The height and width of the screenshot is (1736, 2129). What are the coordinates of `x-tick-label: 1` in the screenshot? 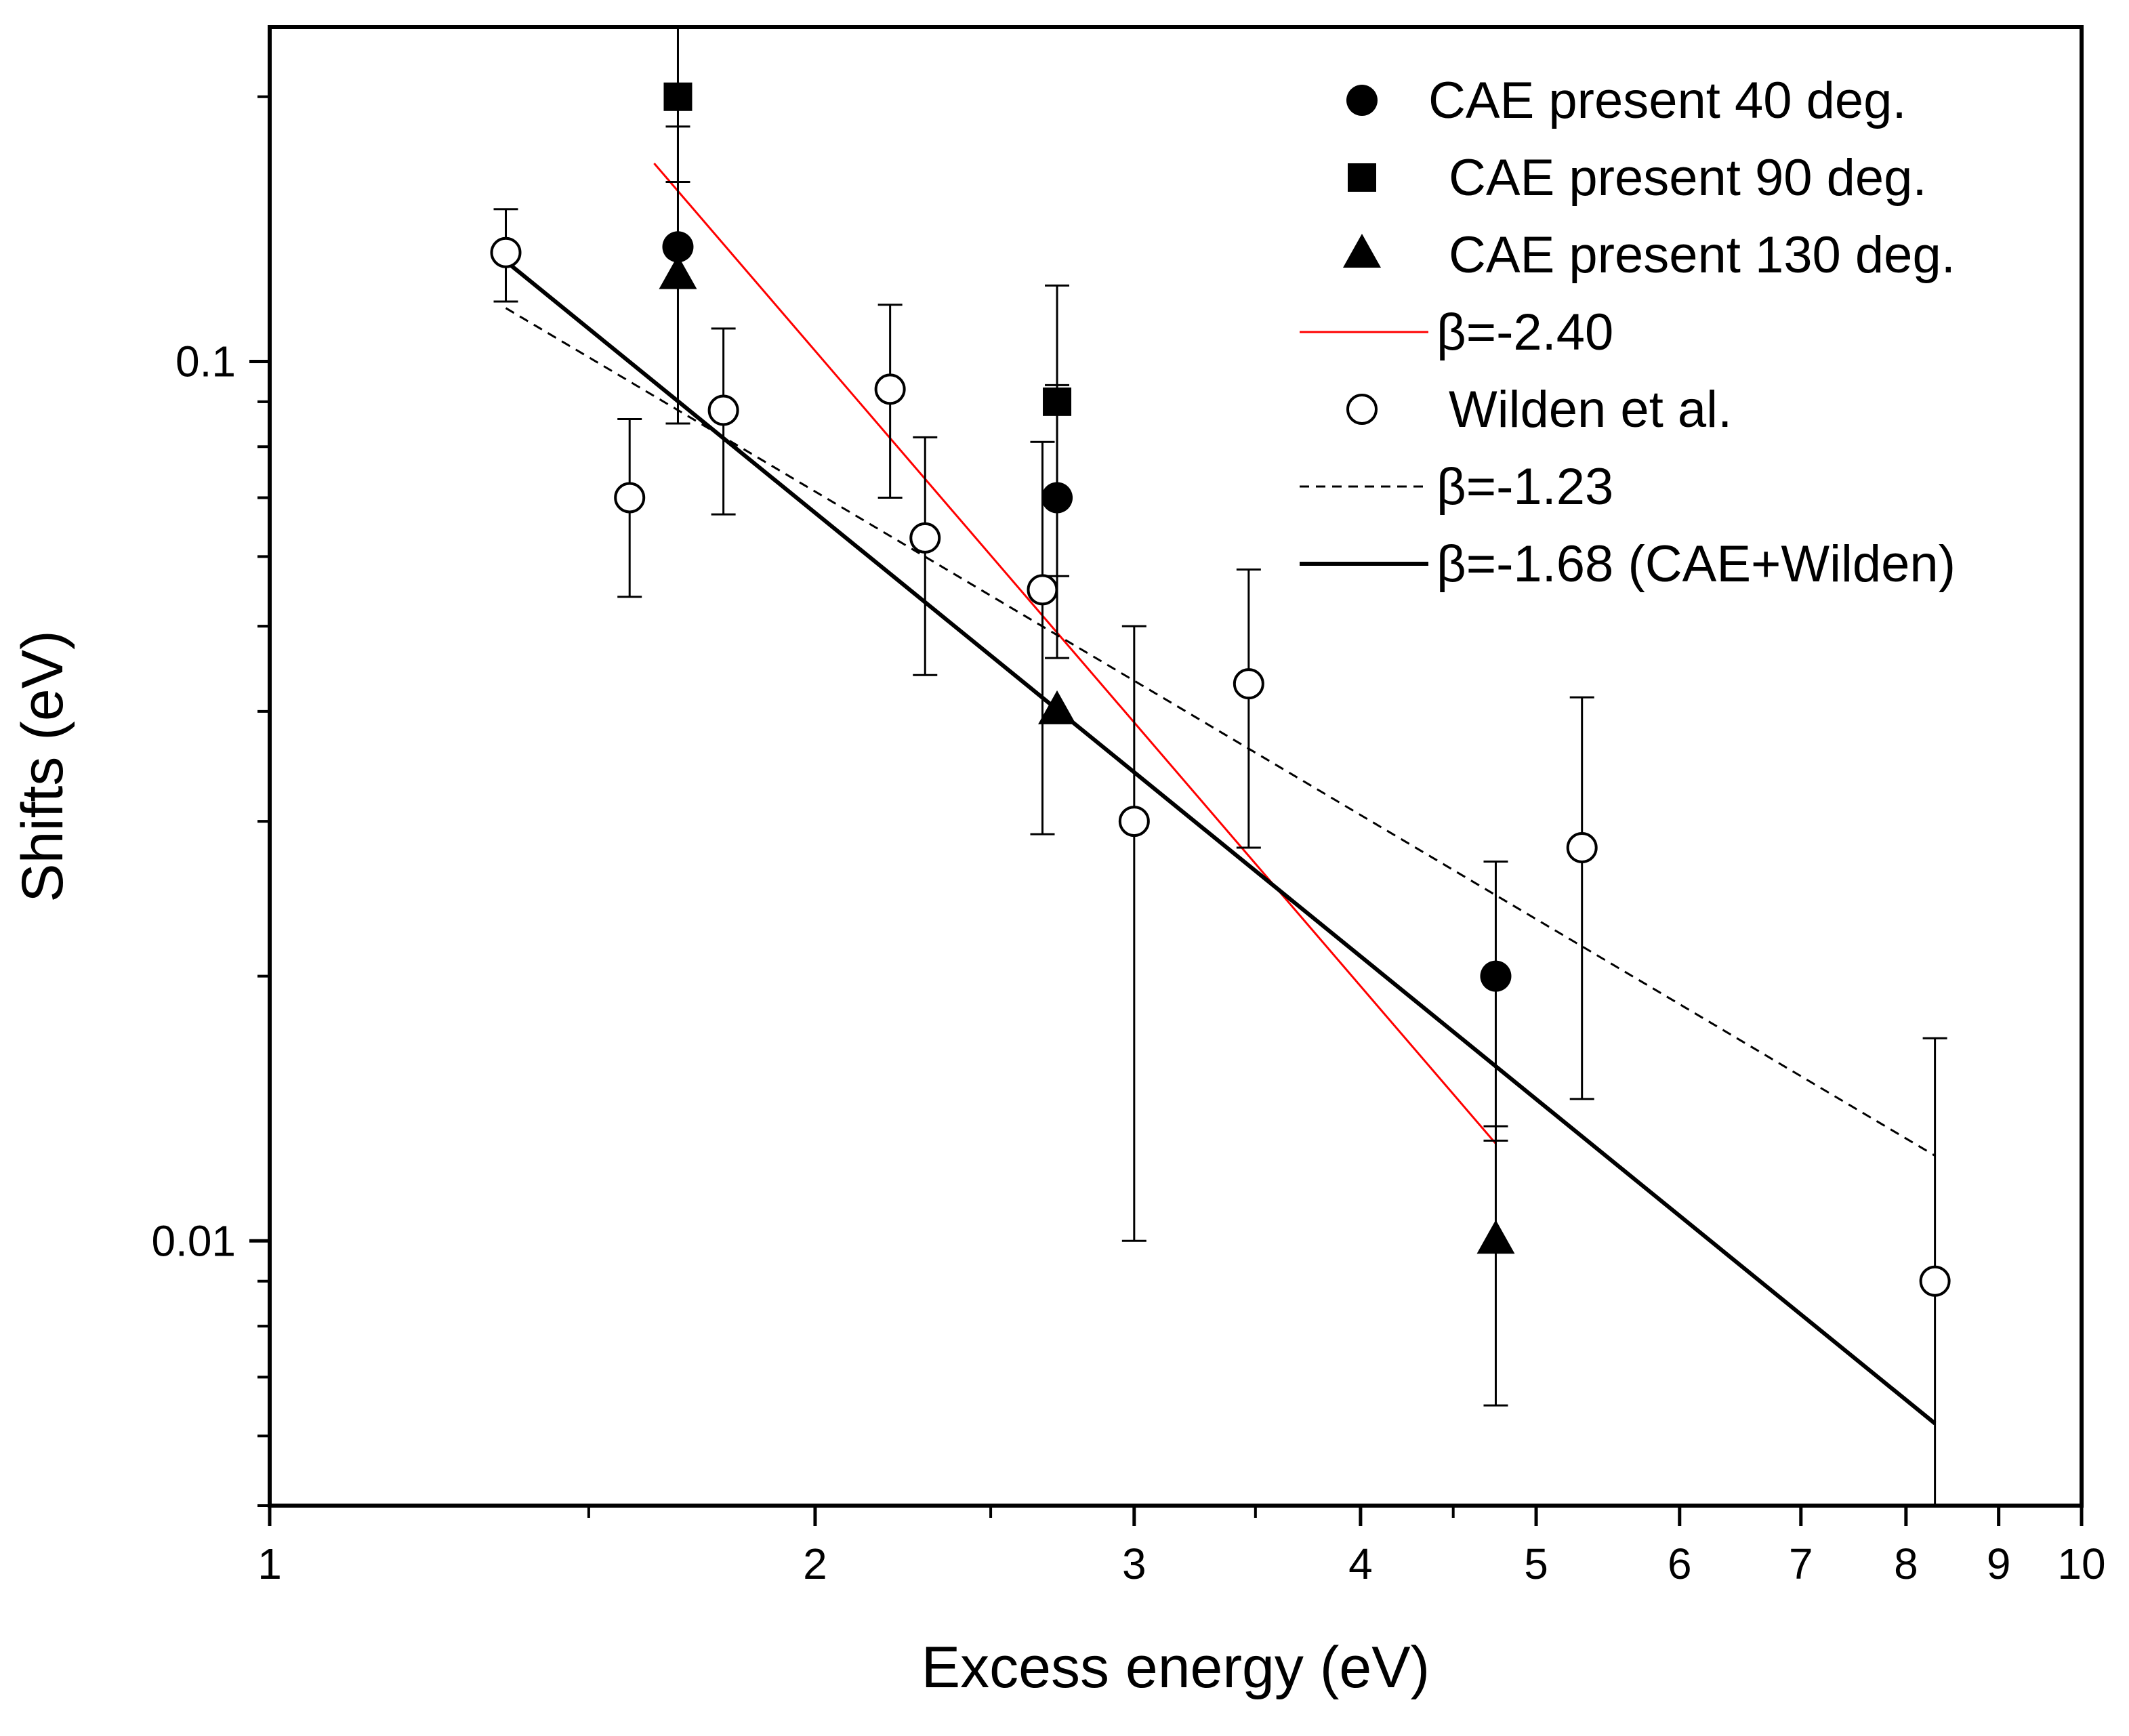 It's located at (269, 1563).